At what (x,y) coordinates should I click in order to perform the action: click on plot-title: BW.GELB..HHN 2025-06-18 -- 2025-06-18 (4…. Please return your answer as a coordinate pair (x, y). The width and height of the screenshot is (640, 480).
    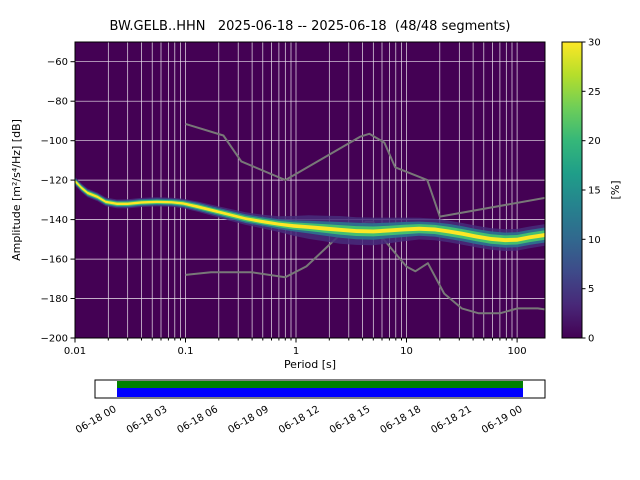
    Looking at the image, I should click on (310, 26).